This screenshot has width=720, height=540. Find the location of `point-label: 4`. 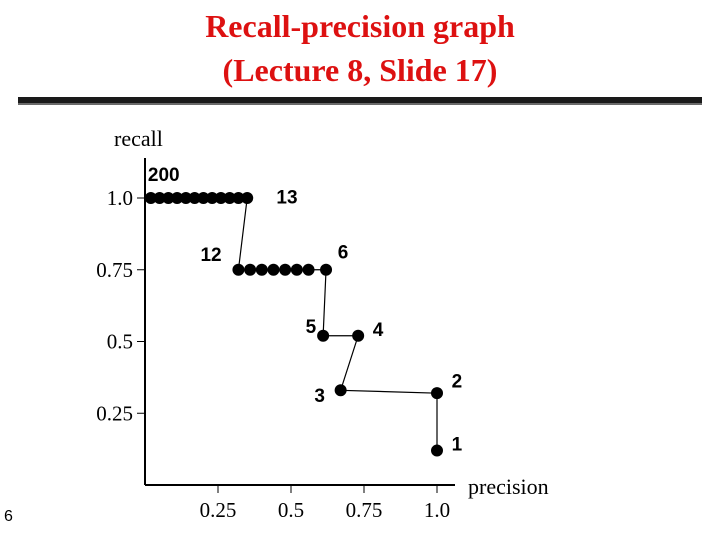

point-label: 4 is located at coordinates (378, 330).